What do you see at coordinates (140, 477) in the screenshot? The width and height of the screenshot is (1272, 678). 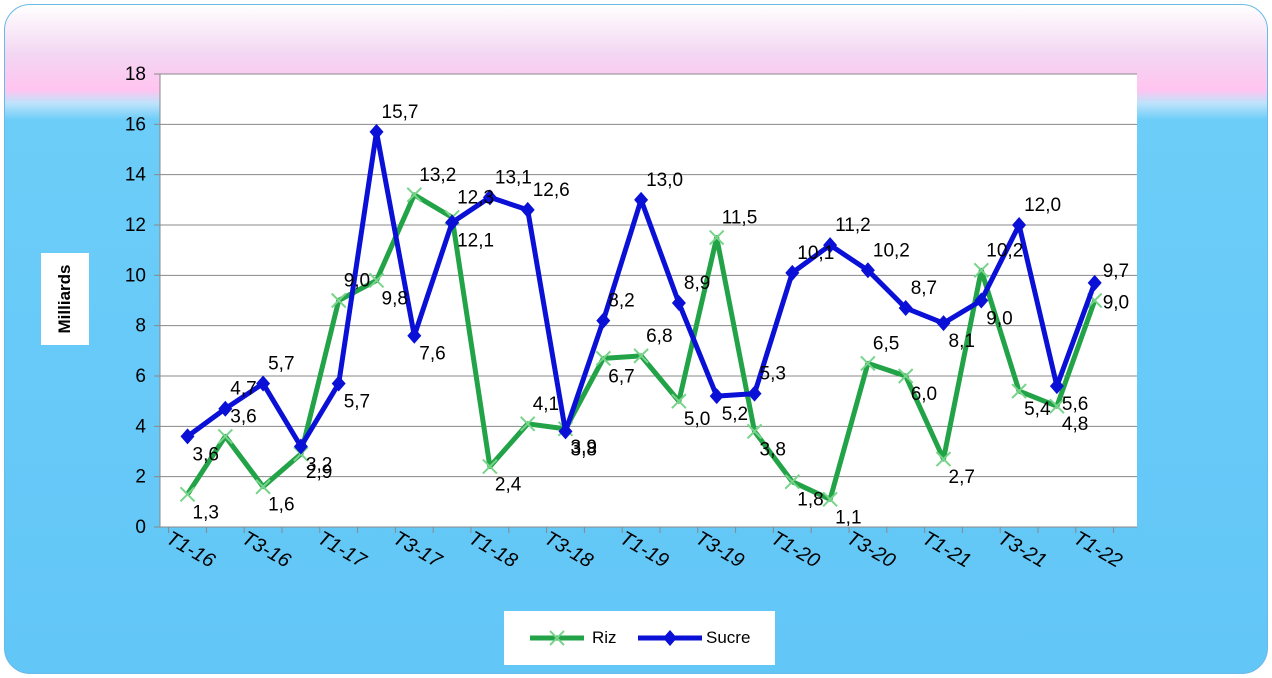 I see `y-tick-label: 2` at bounding box center [140, 477].